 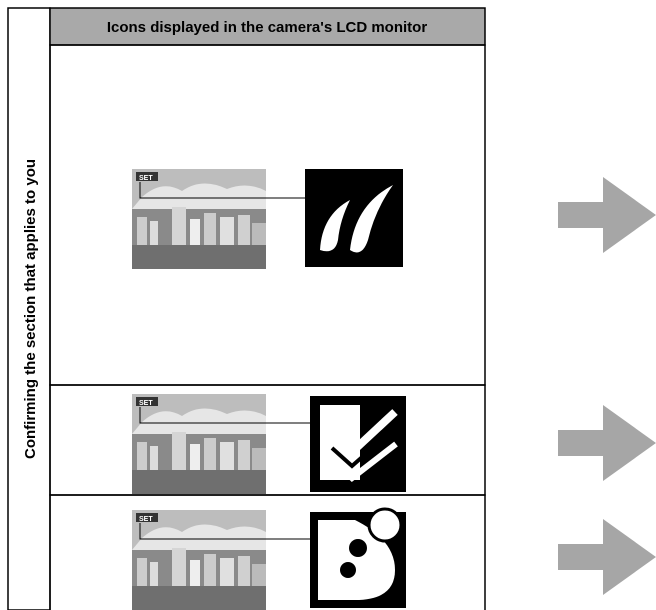 I want to click on sidebar, so click(x=29, y=308).